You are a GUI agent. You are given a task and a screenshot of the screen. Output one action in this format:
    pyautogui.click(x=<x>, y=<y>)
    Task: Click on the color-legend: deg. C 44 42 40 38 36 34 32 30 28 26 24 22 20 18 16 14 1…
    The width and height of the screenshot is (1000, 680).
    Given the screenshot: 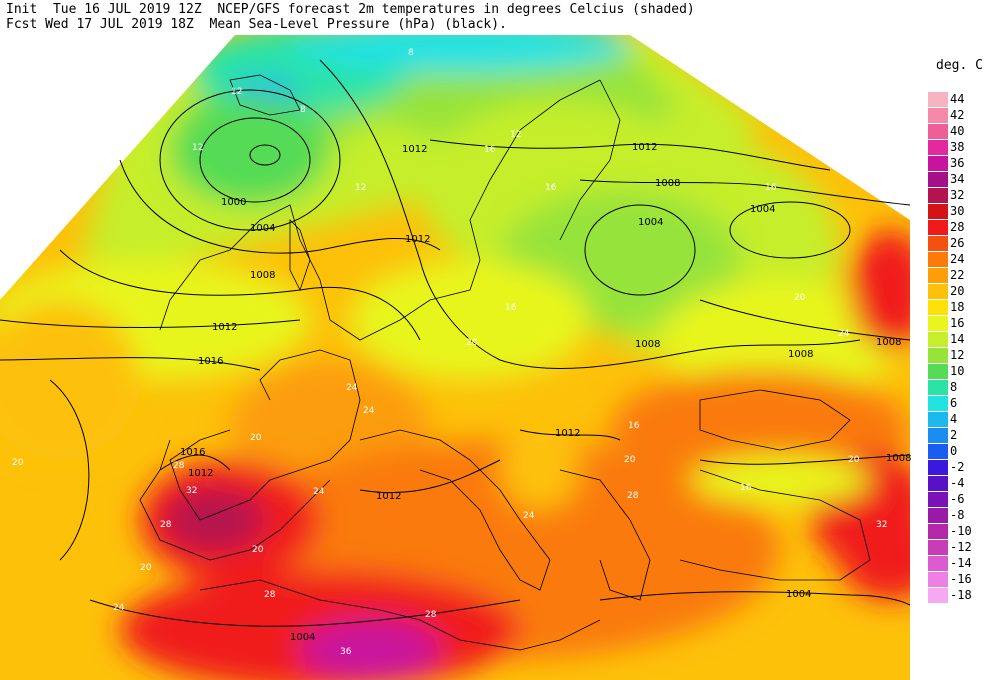 What is the action you would take?
    pyautogui.click(x=963, y=338)
    